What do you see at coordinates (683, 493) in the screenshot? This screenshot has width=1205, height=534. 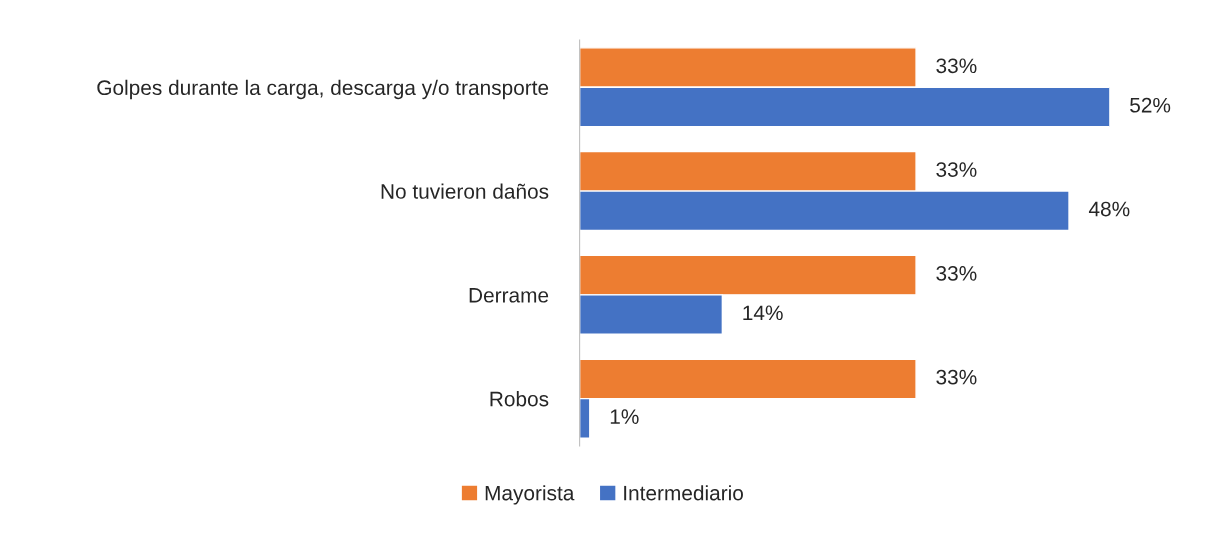 I see `legend-label: Intermediario` at bounding box center [683, 493].